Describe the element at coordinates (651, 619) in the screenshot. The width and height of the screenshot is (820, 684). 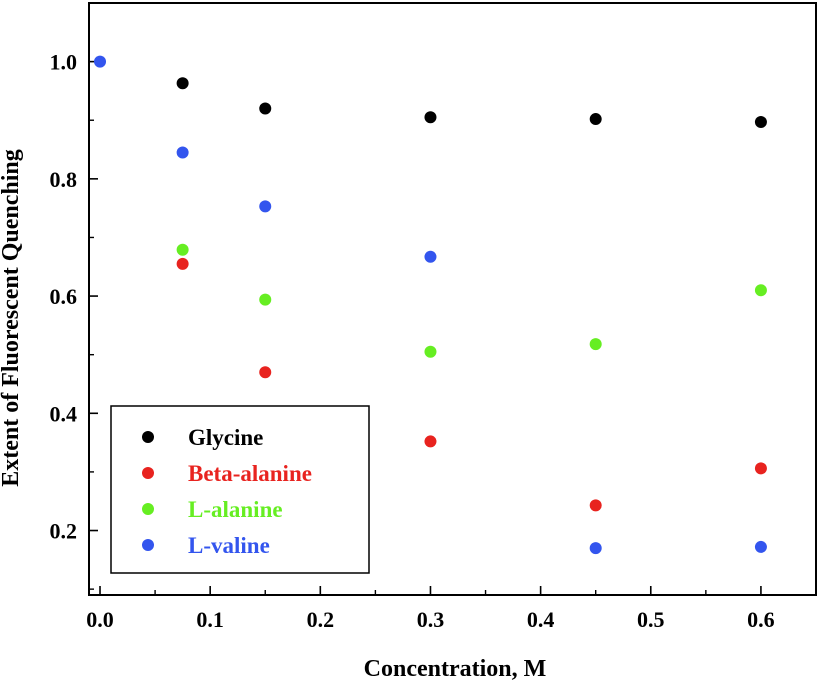
I see `x-tick-label: 0.5` at that location.